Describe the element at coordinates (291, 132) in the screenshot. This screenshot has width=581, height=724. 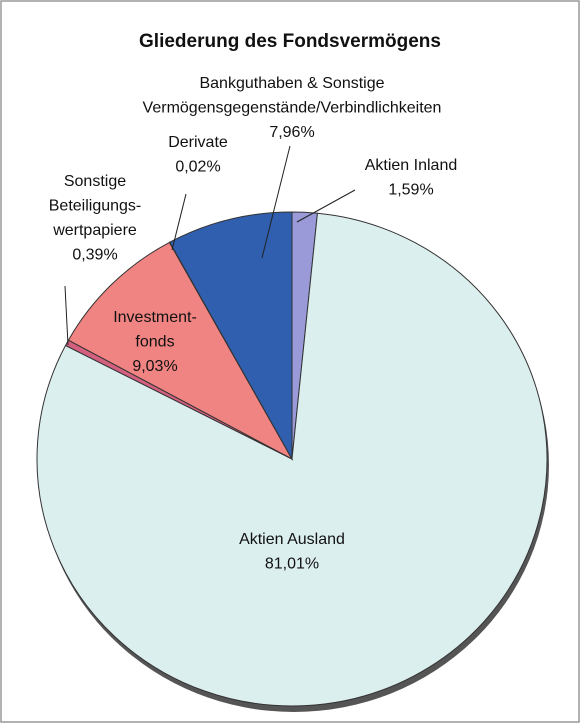
I see `value-label: 7,96%` at that location.